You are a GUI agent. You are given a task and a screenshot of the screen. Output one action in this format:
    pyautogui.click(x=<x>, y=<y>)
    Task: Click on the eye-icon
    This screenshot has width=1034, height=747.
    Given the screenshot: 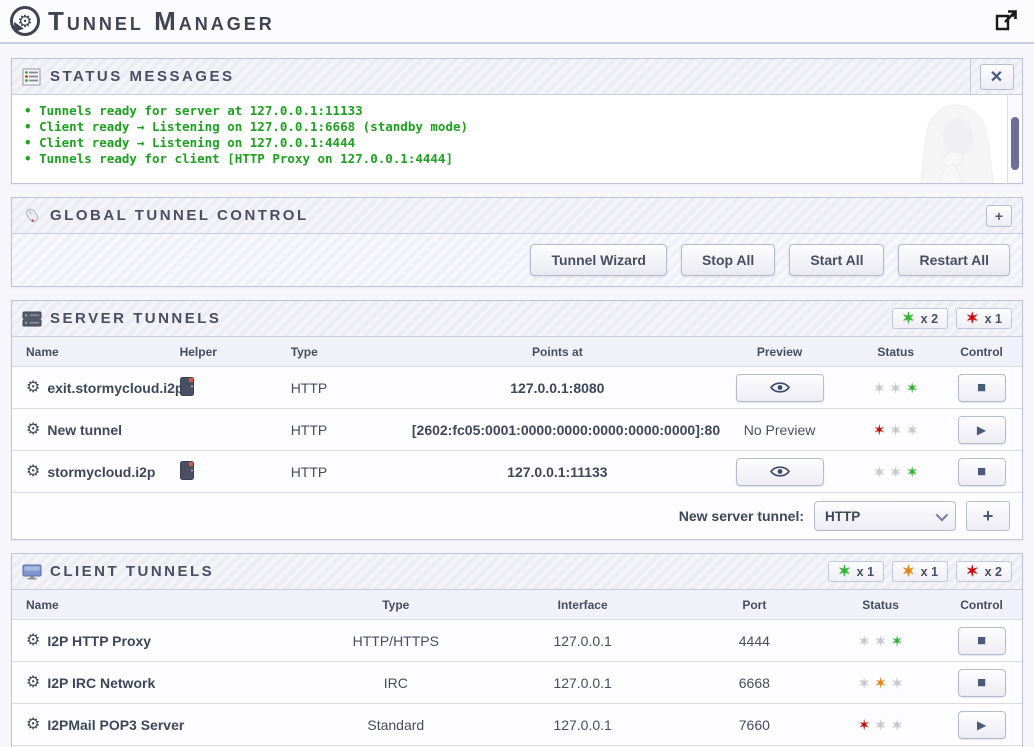 What is the action you would take?
    pyautogui.click(x=779, y=387)
    